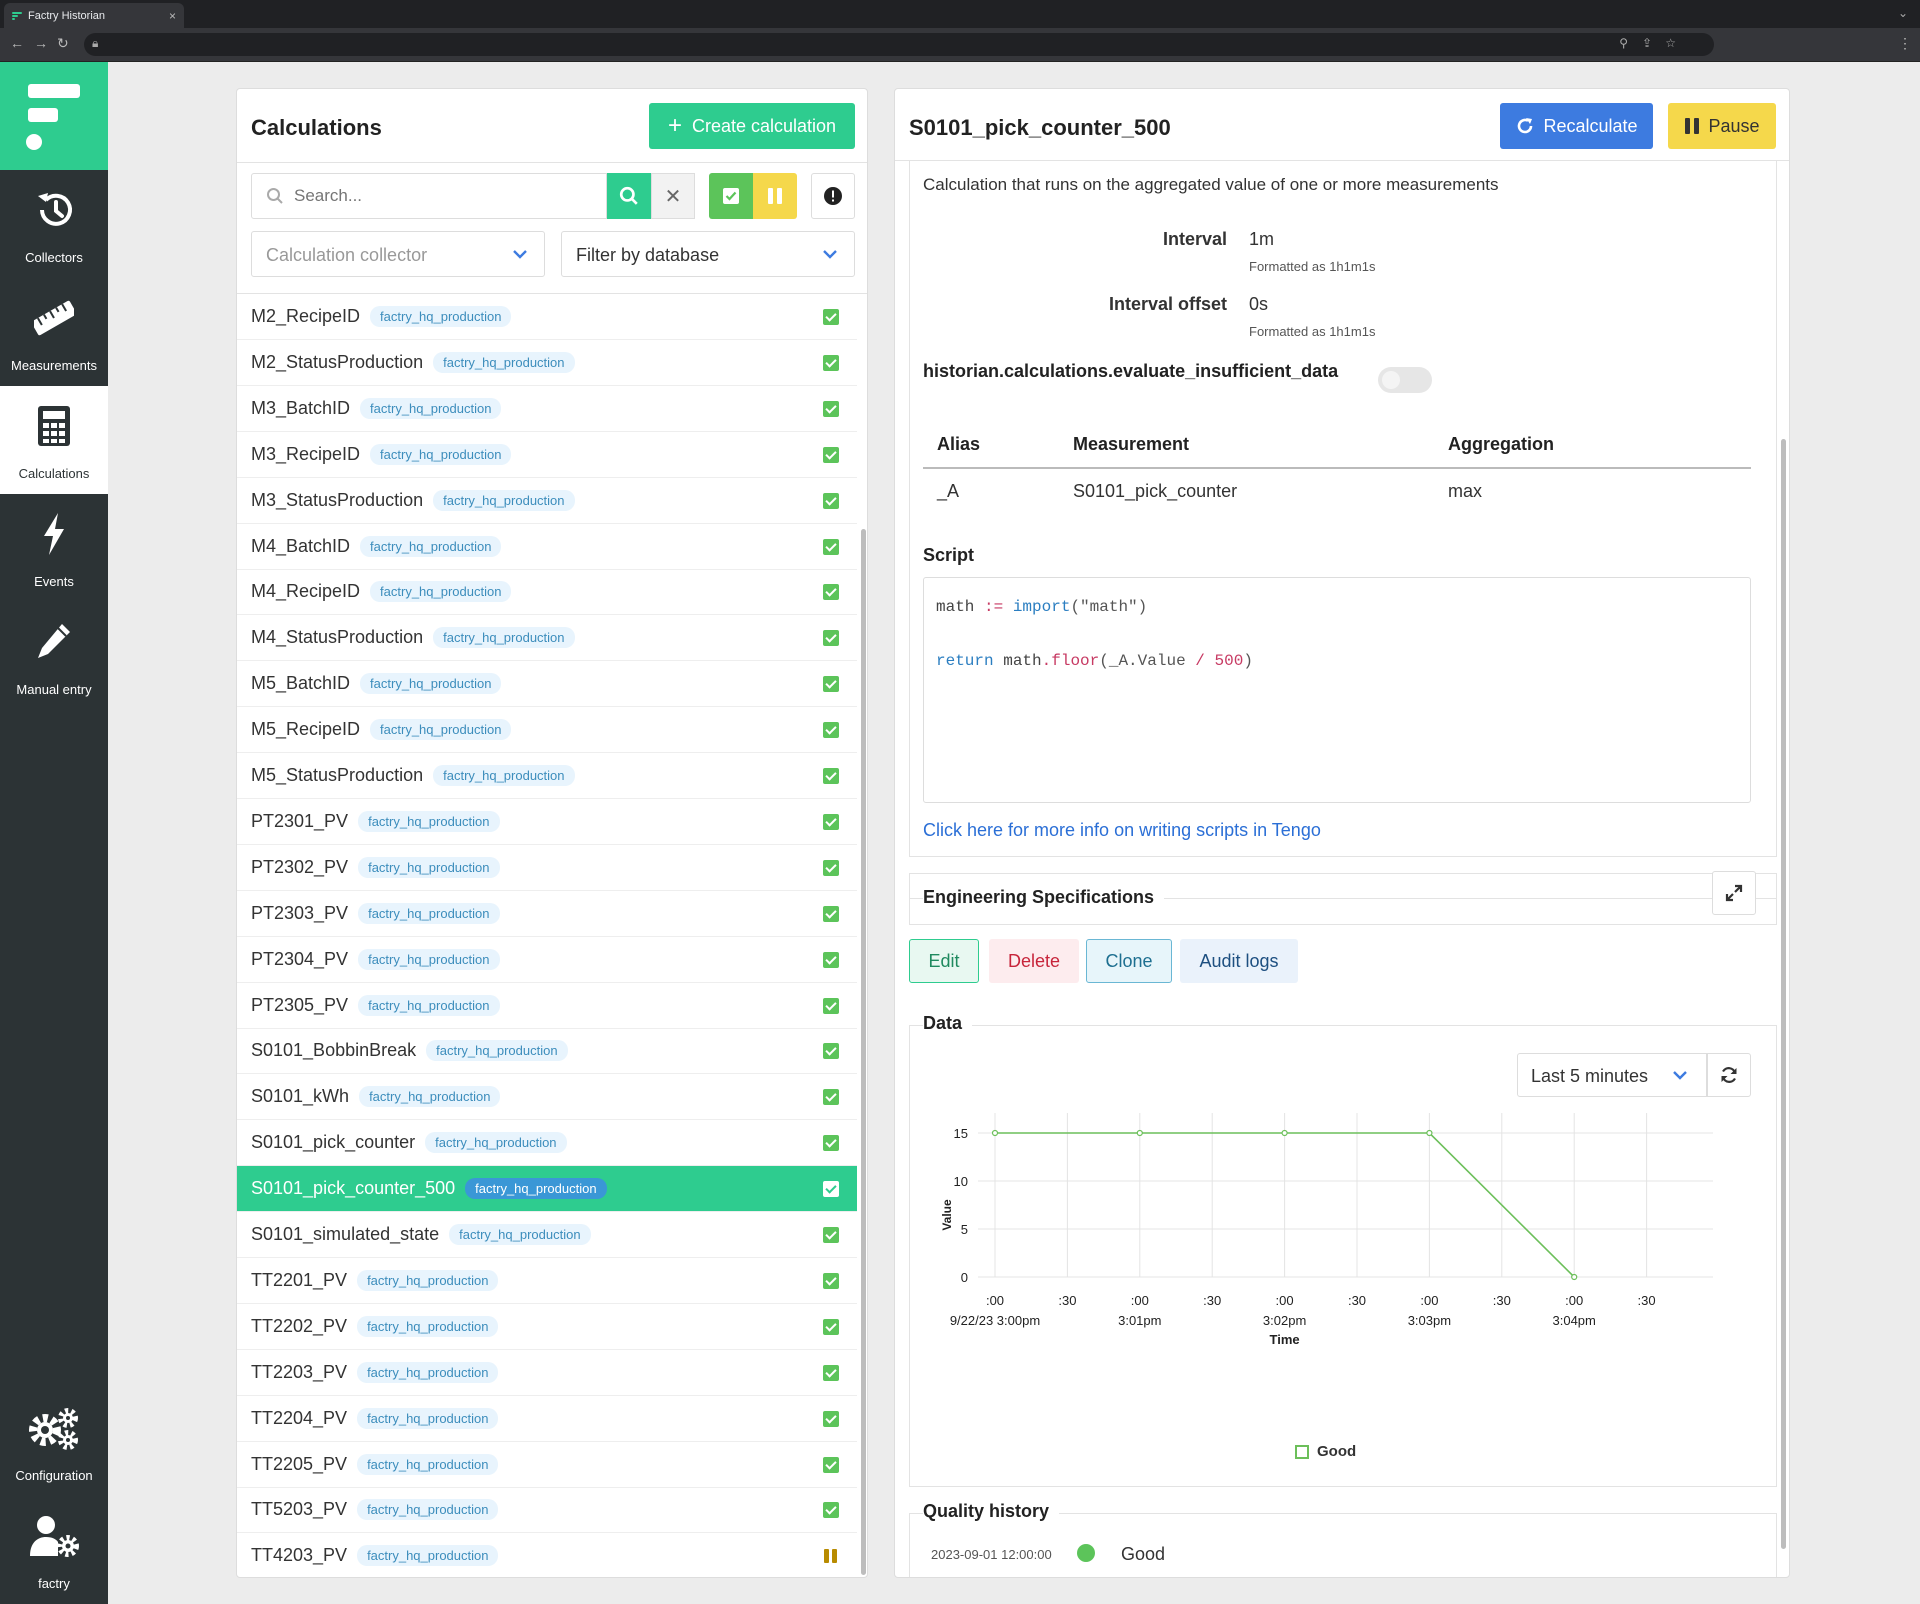  Describe the element at coordinates (547, 684) in the screenshot. I see `calculation-row: M5_BatchID factry_hq_production` at that location.